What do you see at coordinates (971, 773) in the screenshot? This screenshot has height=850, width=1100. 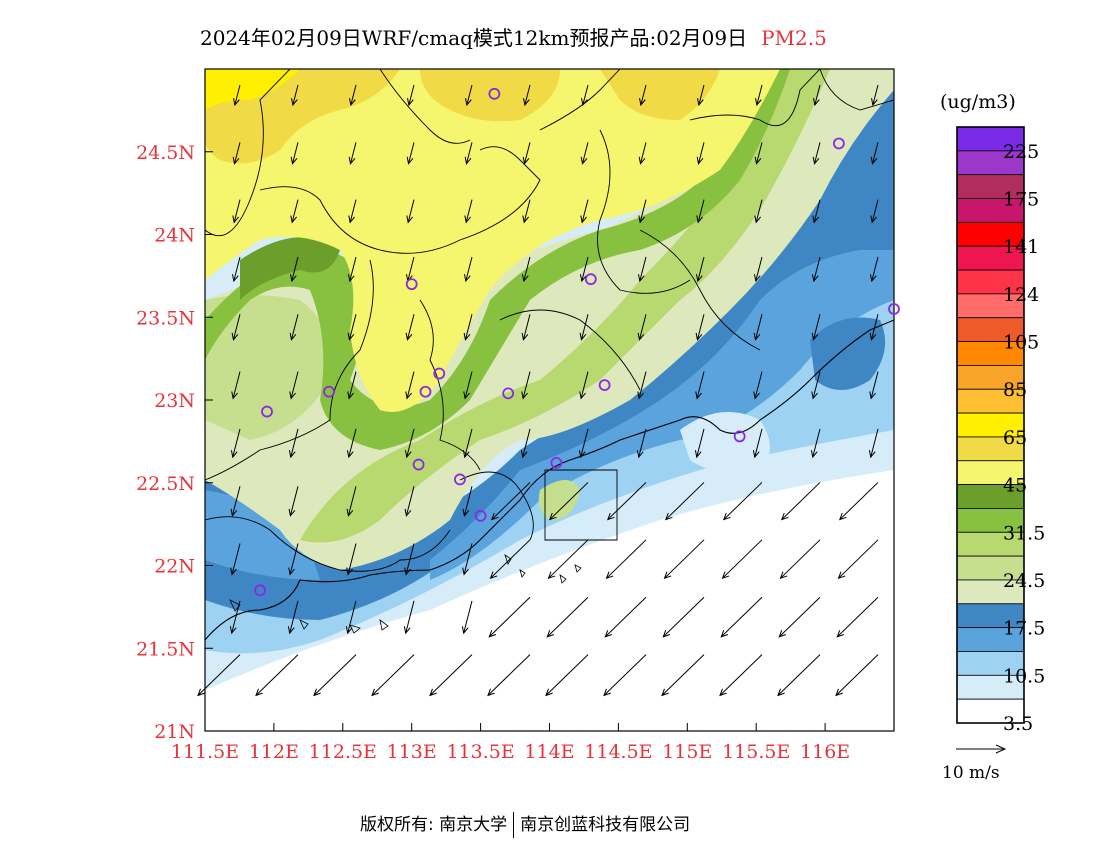 I see `wind-legend-label: 10 m/s` at bounding box center [971, 773].